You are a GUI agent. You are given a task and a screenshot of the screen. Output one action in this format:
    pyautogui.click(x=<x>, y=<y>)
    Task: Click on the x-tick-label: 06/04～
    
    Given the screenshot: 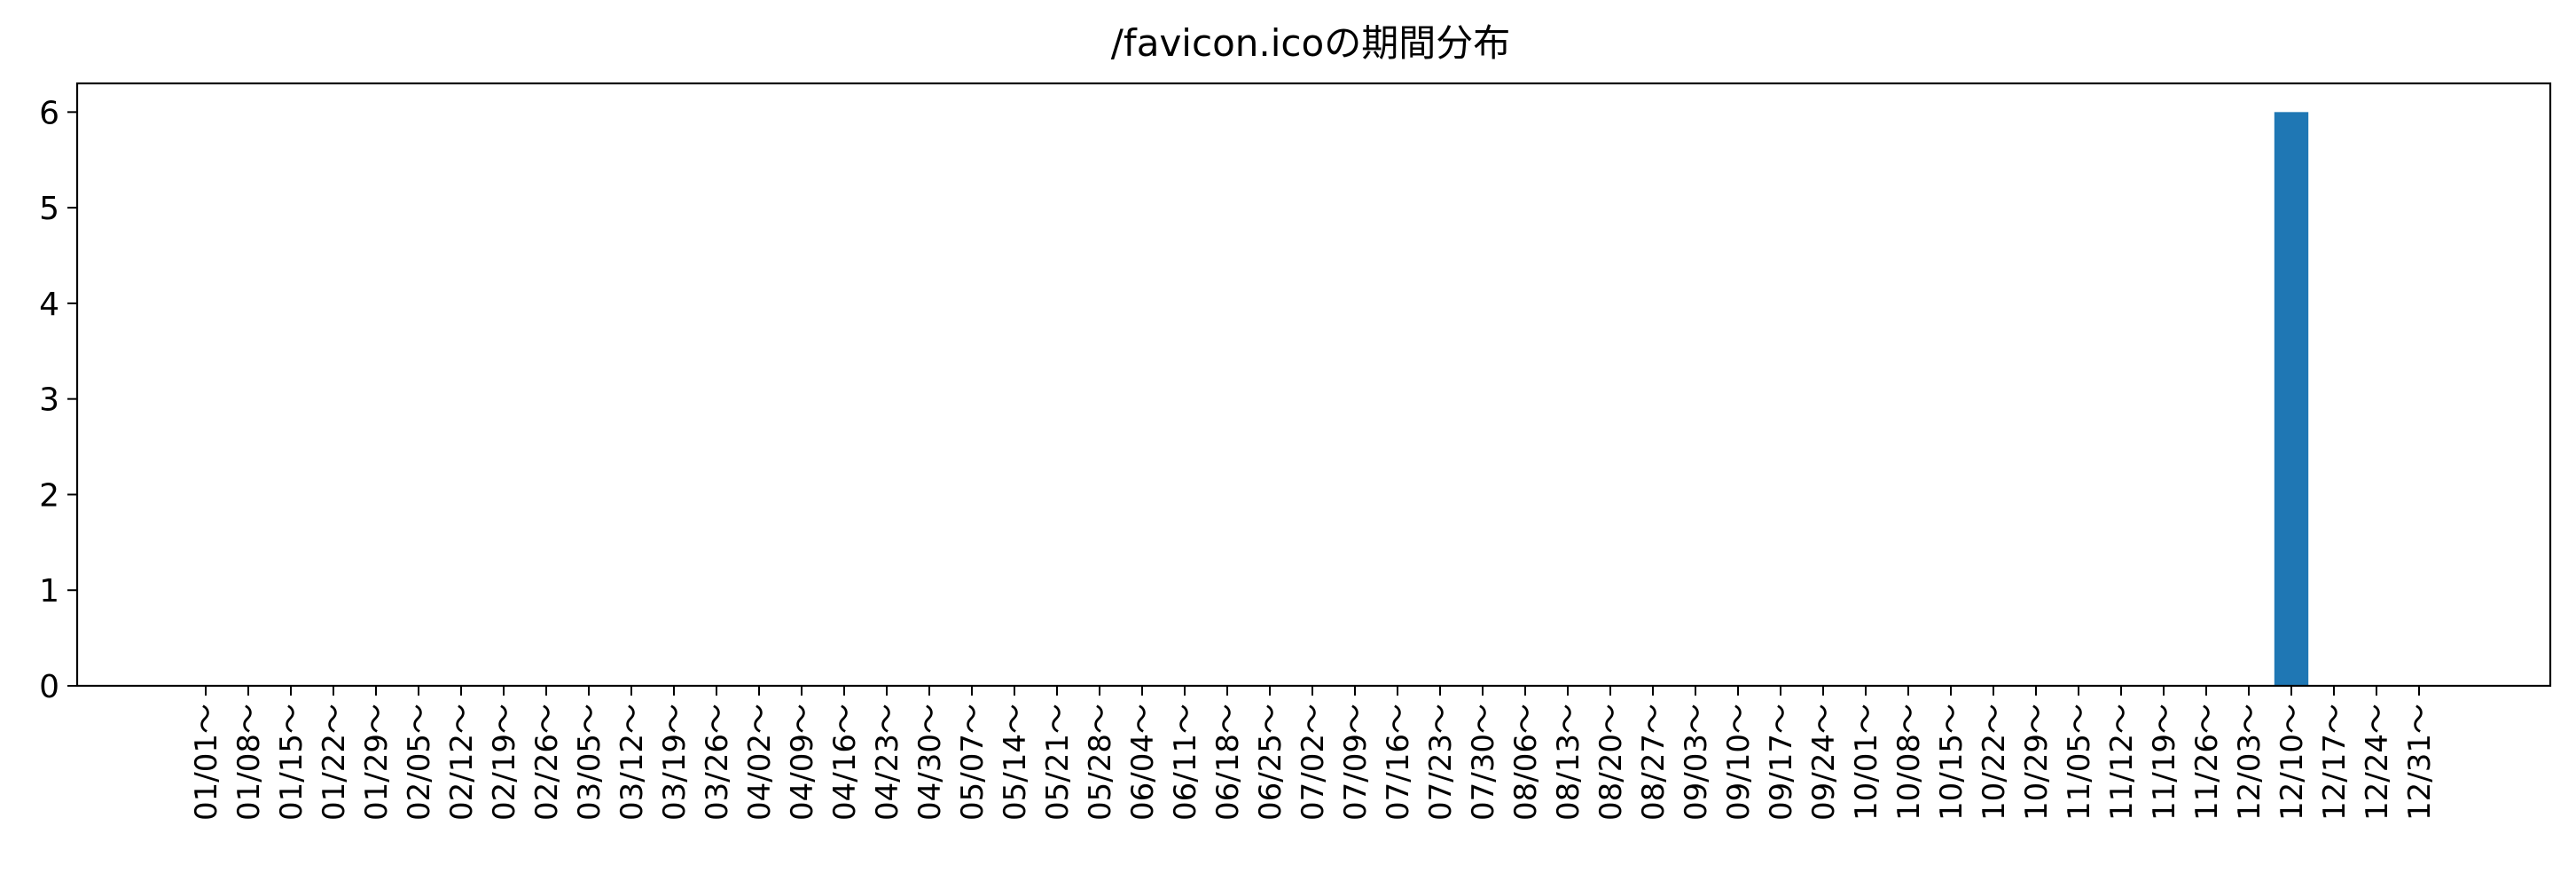 What is the action you would take?
    pyautogui.click(x=1143, y=762)
    